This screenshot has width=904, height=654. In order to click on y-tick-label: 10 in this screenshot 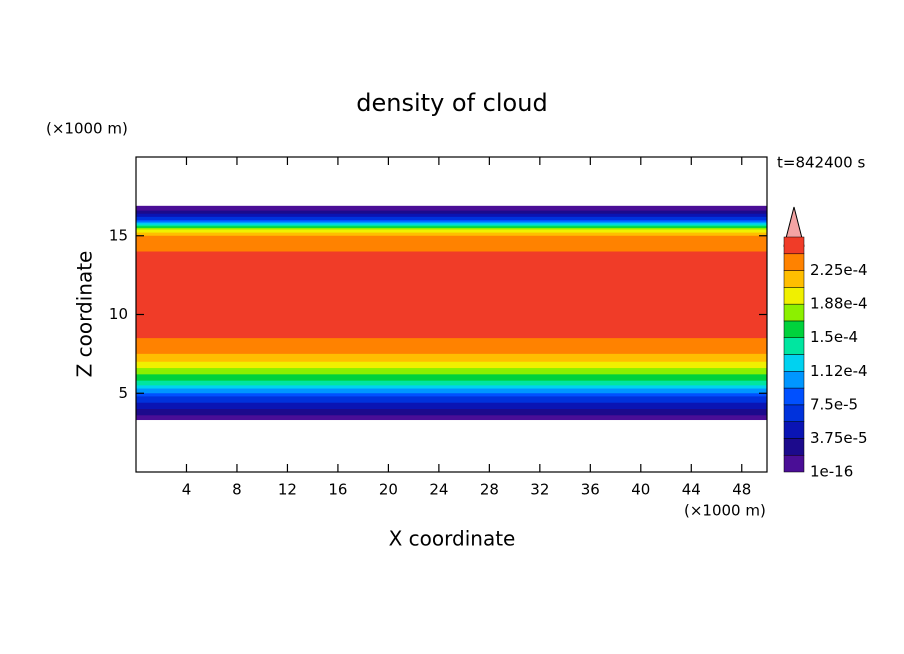, I will do `click(118, 314)`.